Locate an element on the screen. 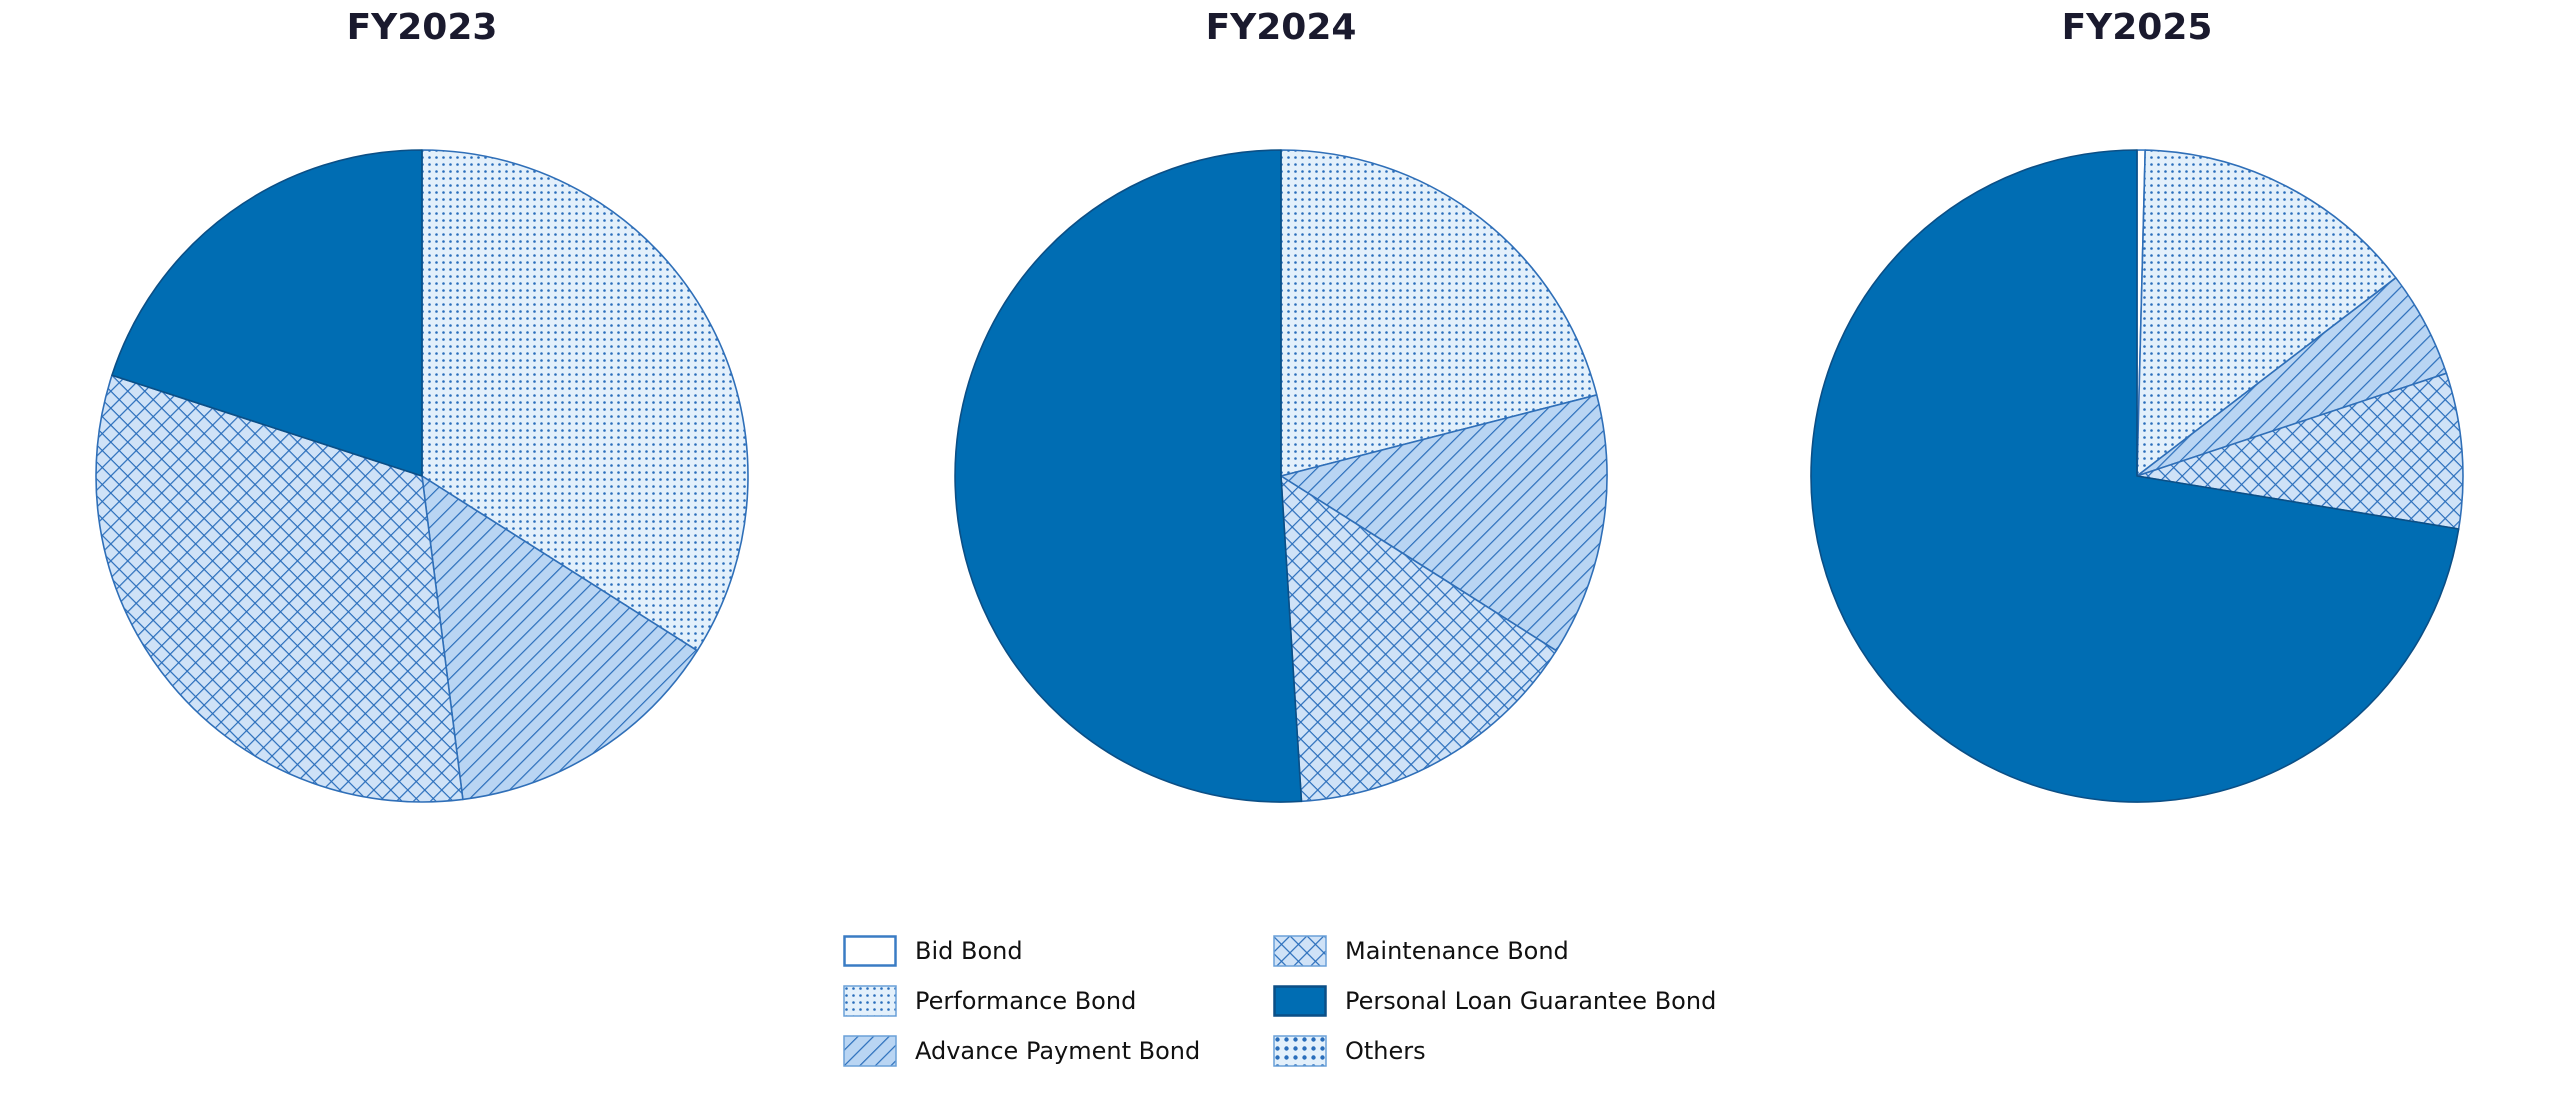 This screenshot has height=1100, width=2560. swatch-personal-loan-guarantee-bond-icon is located at coordinates (1300, 1001).